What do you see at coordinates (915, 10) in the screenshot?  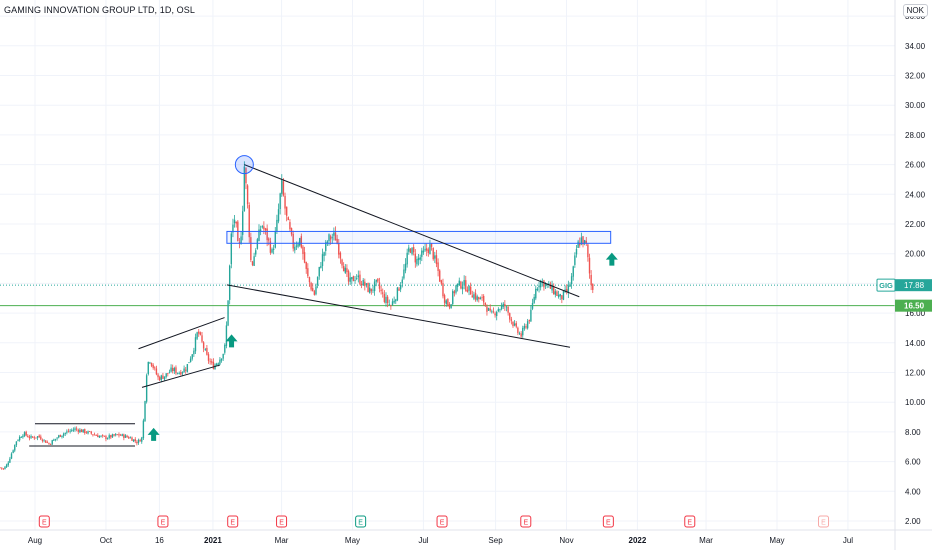 I see `currency-button: NOK` at bounding box center [915, 10].